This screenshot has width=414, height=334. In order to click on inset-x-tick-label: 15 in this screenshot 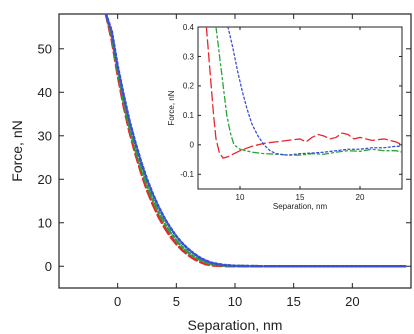, I will do `click(300, 197)`.